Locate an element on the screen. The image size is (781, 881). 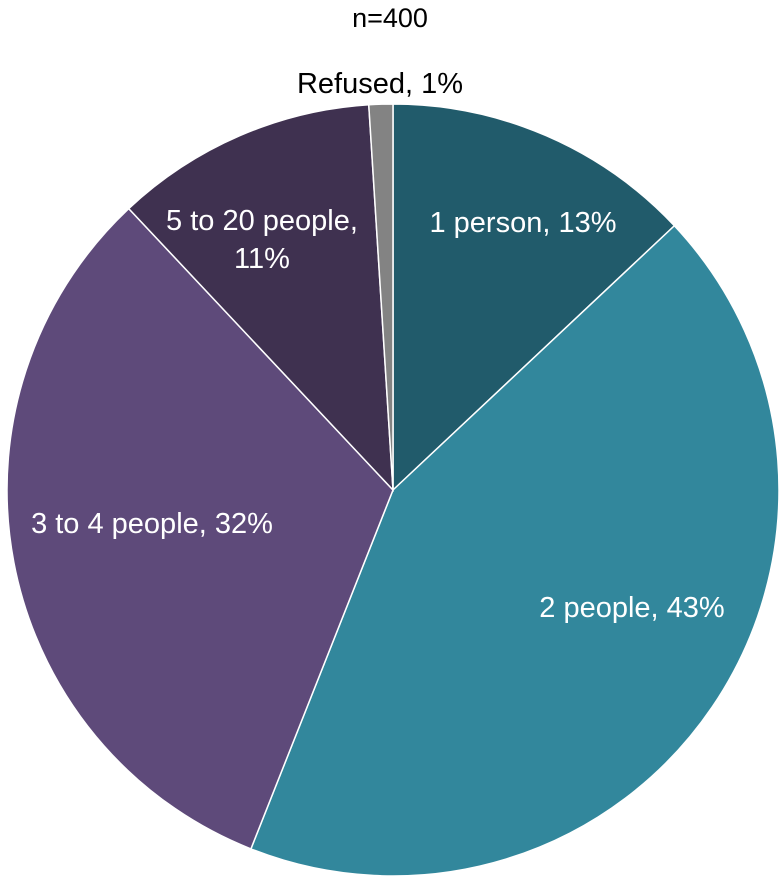
slice-label-2-people: 2 people, 43% is located at coordinates (631, 608).